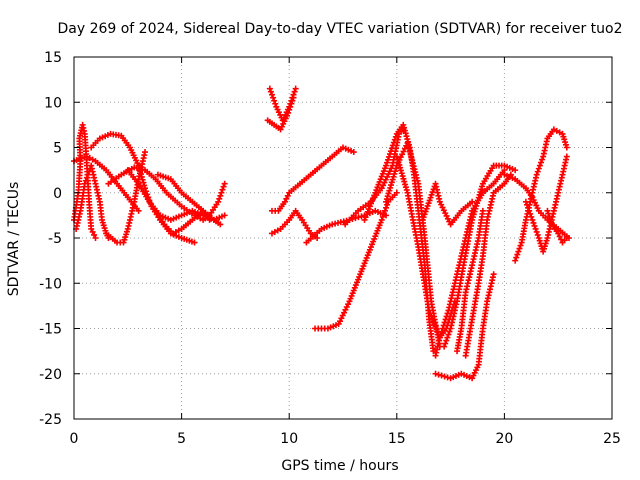 Image resolution: width=640 pixels, height=480 pixels. I want to click on x-tick-label: 0, so click(74, 439).